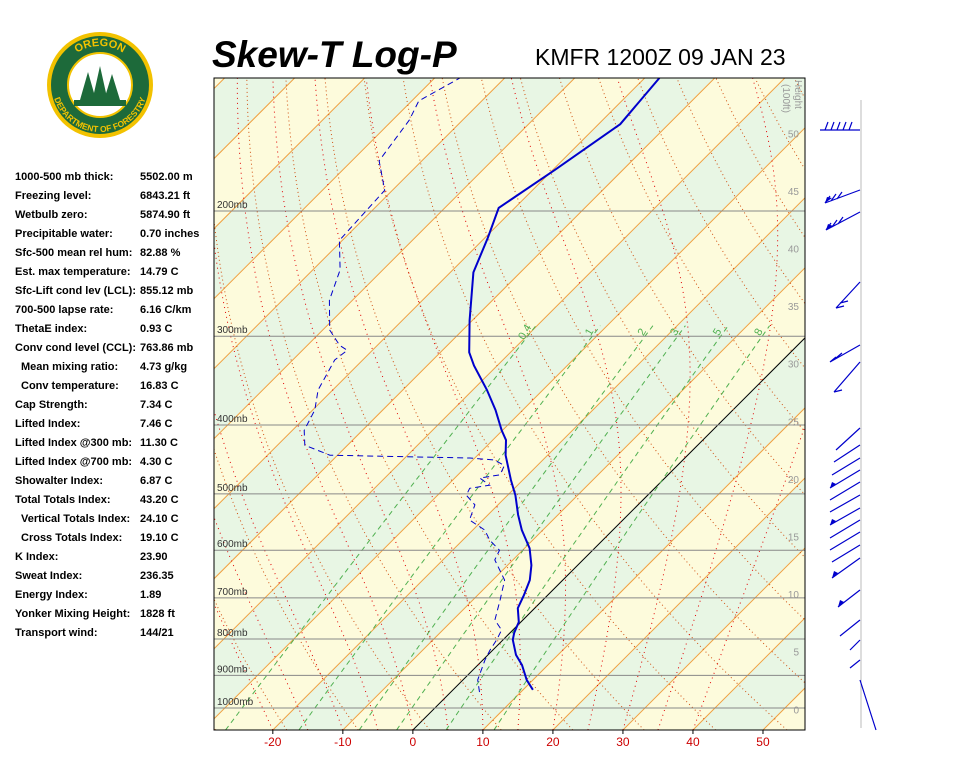 The height and width of the screenshot is (768, 960). What do you see at coordinates (794, 134) in the screenshot?
I see `height-tick-label: 50` at bounding box center [794, 134].